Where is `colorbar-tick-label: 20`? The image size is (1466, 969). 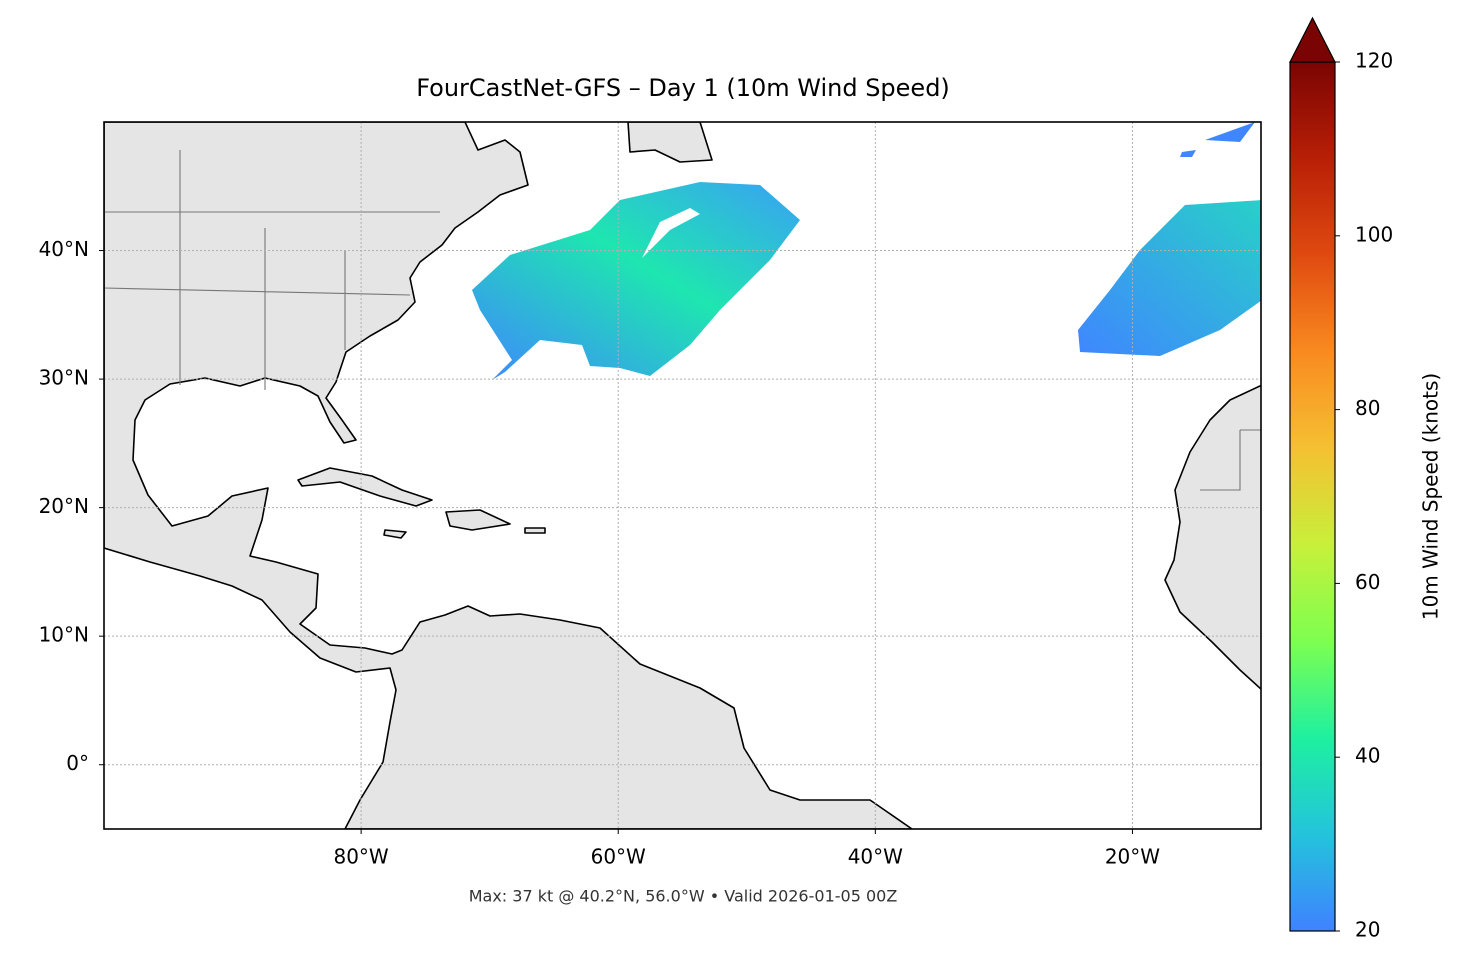 colorbar-tick-label: 20 is located at coordinates (1367, 930).